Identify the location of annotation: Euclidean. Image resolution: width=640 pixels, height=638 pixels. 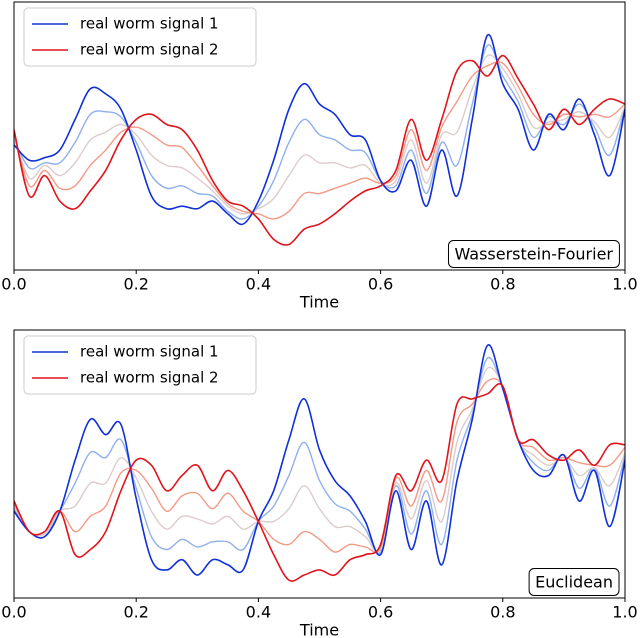
(574, 582).